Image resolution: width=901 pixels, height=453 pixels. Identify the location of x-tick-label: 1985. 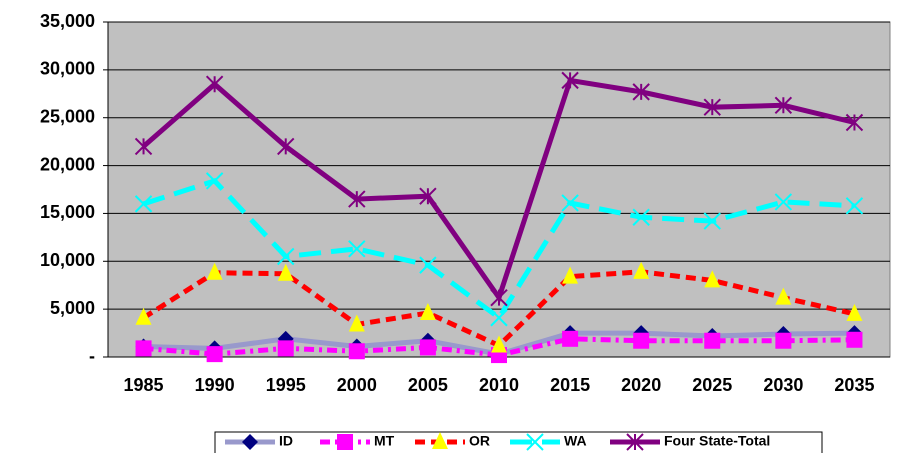
(144, 385).